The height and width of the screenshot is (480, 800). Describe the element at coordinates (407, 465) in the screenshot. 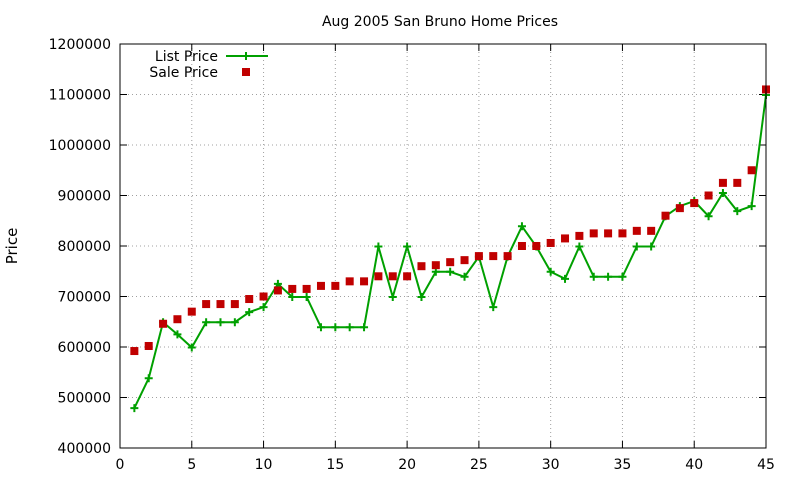

I see `x-tick-label: 20` at that location.